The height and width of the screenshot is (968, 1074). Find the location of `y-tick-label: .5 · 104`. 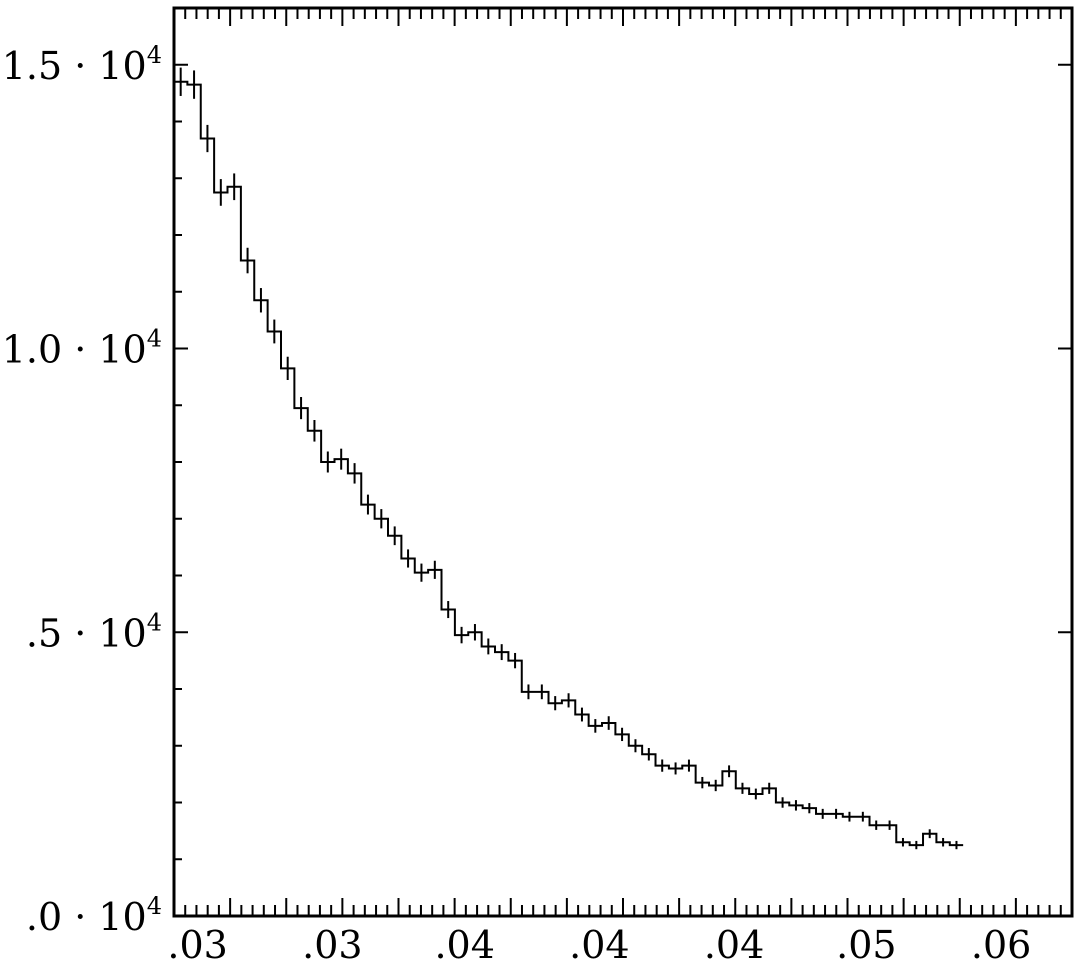

y-tick-label: .5 · 104 is located at coordinates (94, 631).